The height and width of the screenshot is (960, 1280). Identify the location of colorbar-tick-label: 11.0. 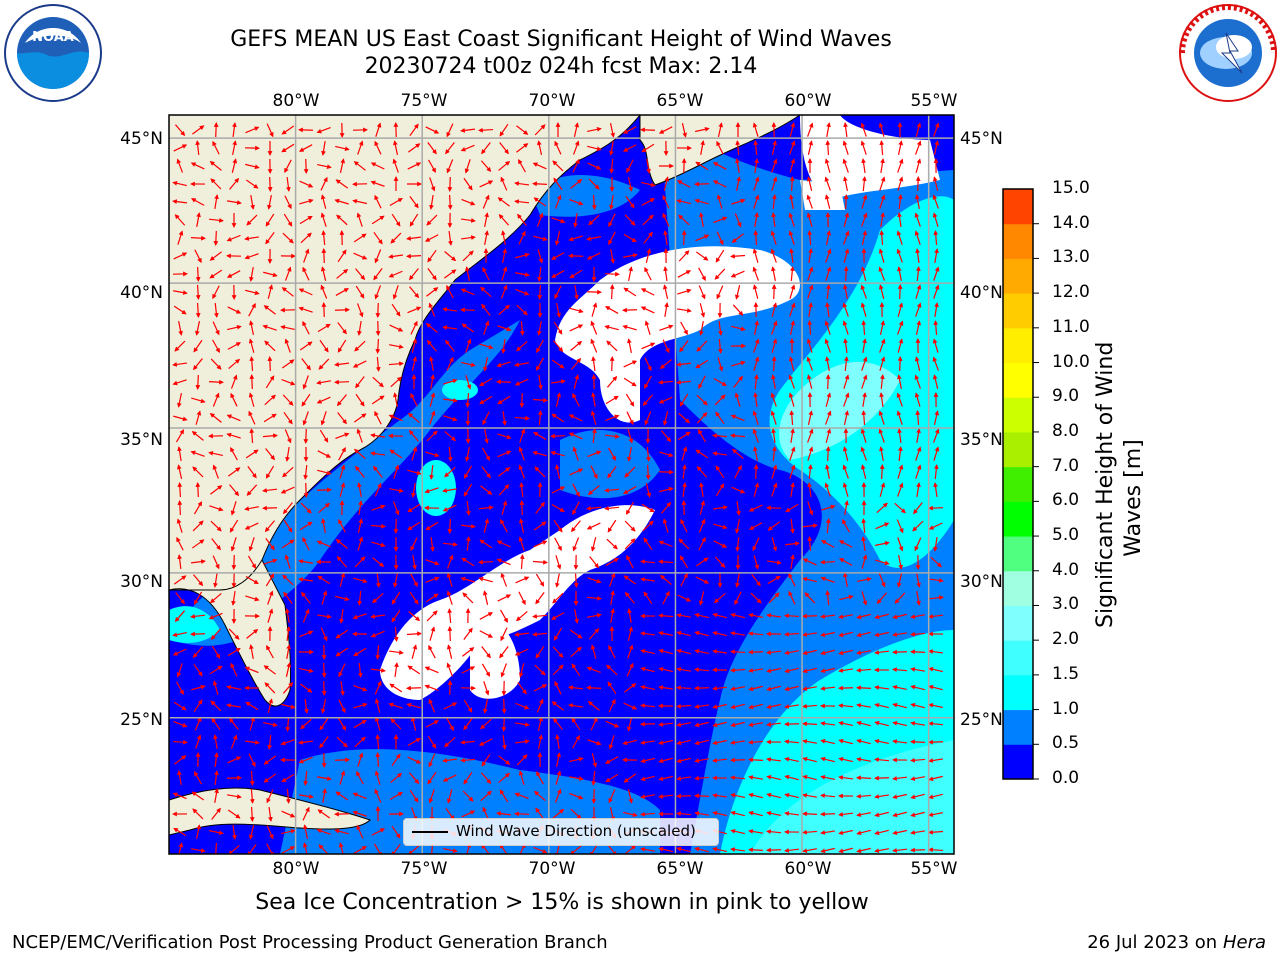
(1071, 326).